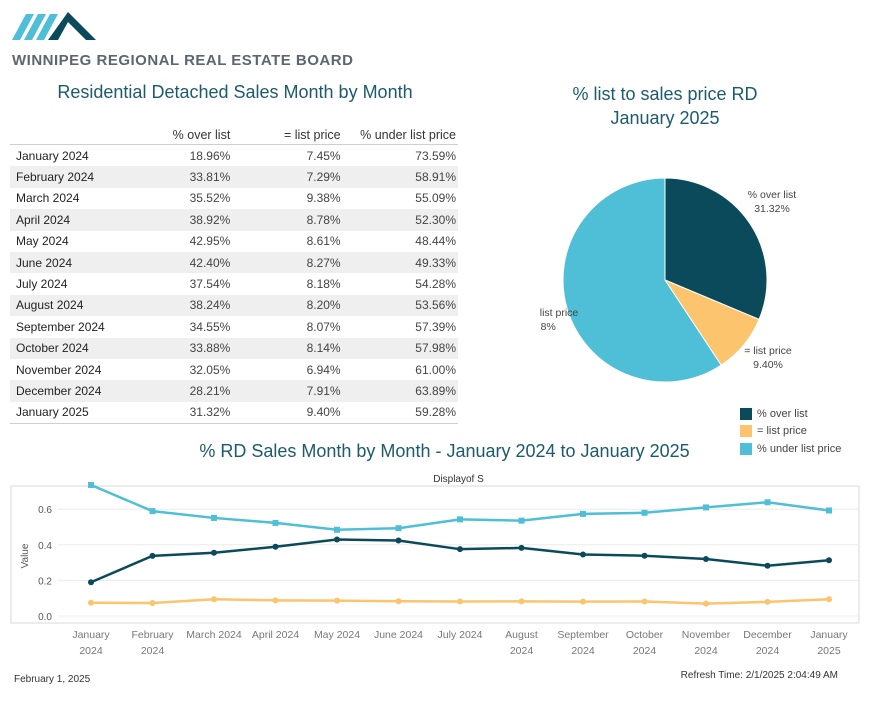 The image size is (889, 712). I want to click on row-under: 49.33%, so click(400, 262).